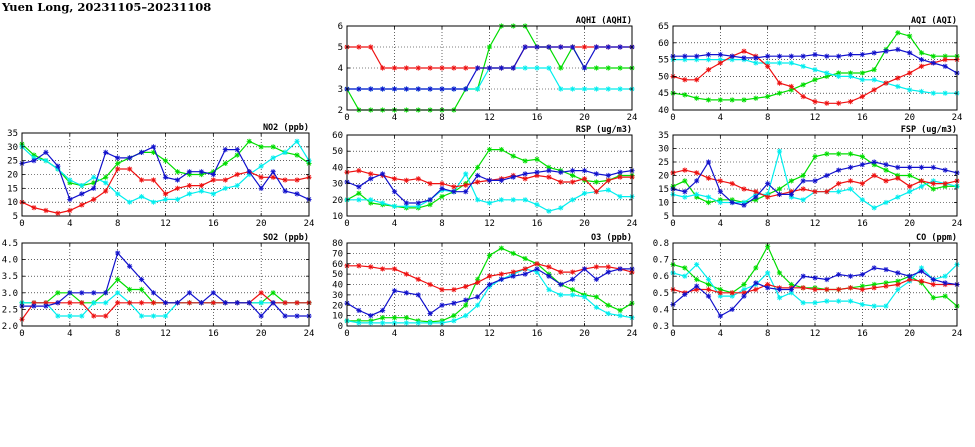 The height and width of the screenshot is (447, 975). What do you see at coordinates (584, 334) in the screenshot?
I see `x-tick-label: 20` at bounding box center [584, 334].